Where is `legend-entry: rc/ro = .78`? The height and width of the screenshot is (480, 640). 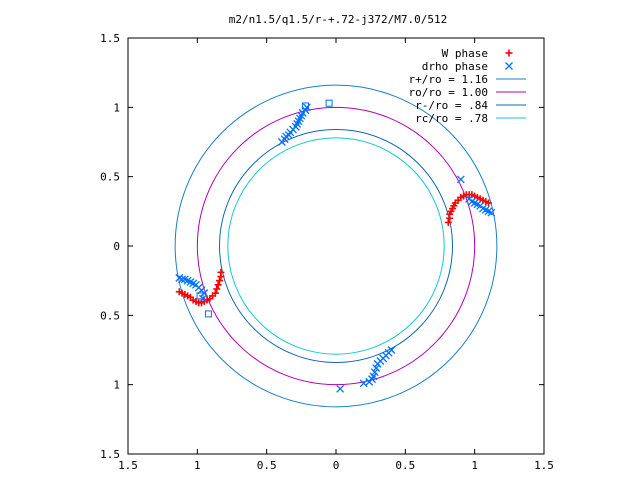
legend-entry: rc/ro = .78 is located at coordinates (470, 118).